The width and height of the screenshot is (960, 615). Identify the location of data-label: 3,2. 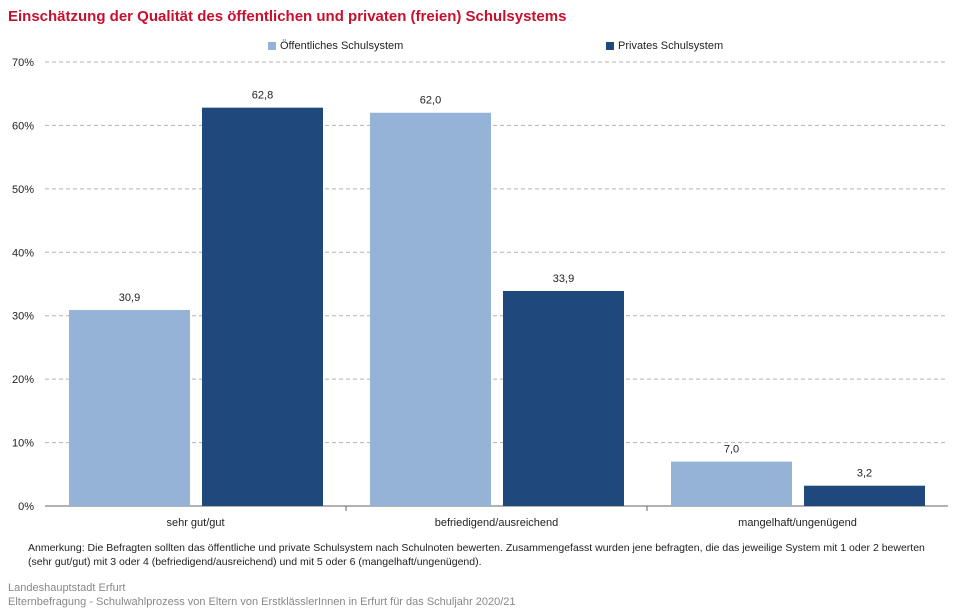
(864, 474).